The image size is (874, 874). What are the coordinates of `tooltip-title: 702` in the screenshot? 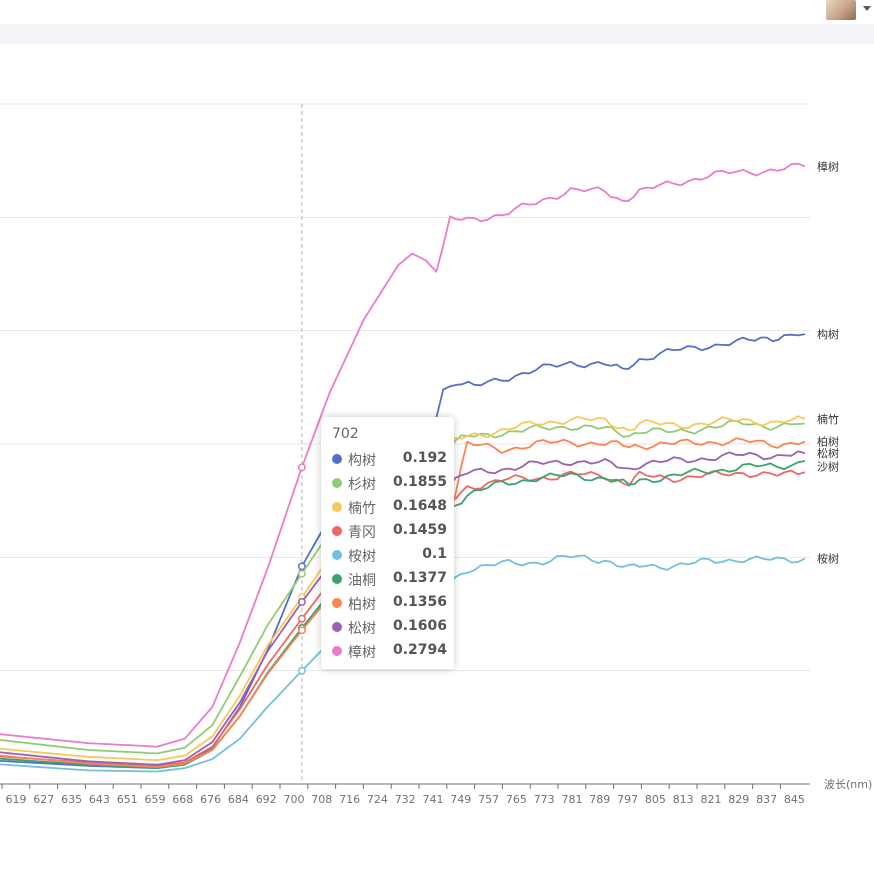 It's located at (345, 434).